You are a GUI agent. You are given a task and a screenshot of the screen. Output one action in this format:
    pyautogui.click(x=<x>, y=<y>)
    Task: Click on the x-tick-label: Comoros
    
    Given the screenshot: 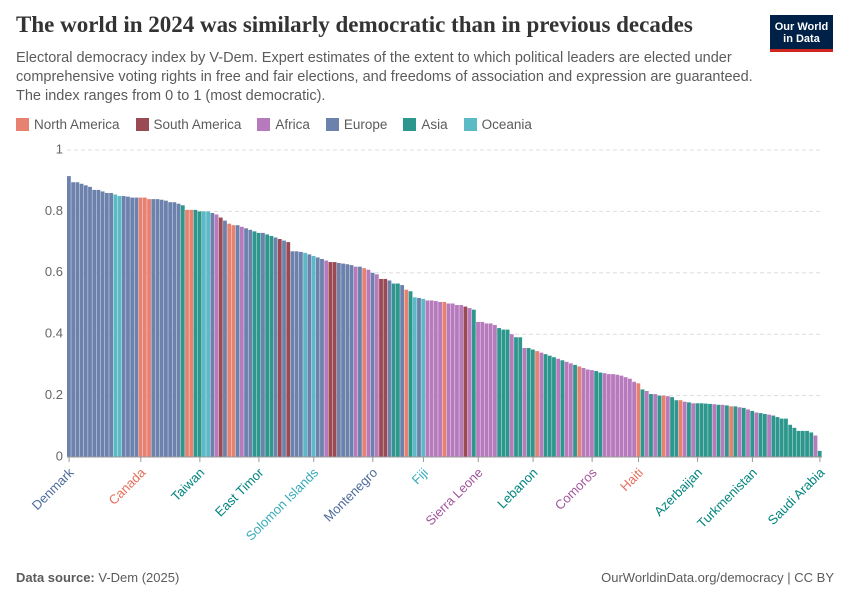 What is the action you would take?
    pyautogui.click(x=576, y=489)
    